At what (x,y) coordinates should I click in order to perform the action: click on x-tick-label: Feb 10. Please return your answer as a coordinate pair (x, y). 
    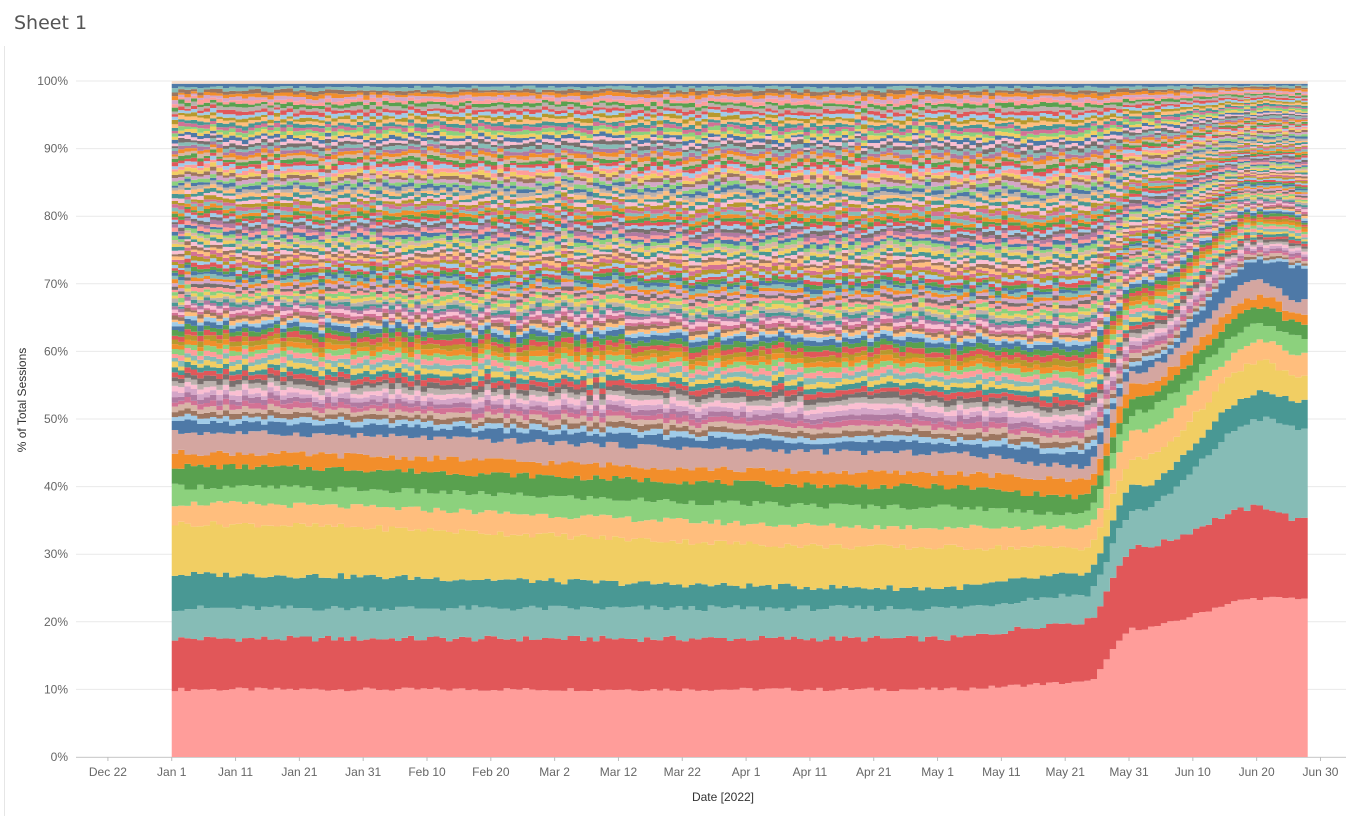
    Looking at the image, I should click on (427, 772).